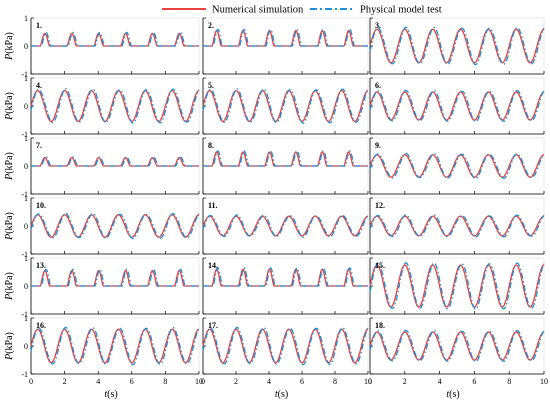 Image resolution: width=550 pixels, height=409 pixels. I want to click on panel-17: 0 2 4 6 8 10 17., so click(286, 351).